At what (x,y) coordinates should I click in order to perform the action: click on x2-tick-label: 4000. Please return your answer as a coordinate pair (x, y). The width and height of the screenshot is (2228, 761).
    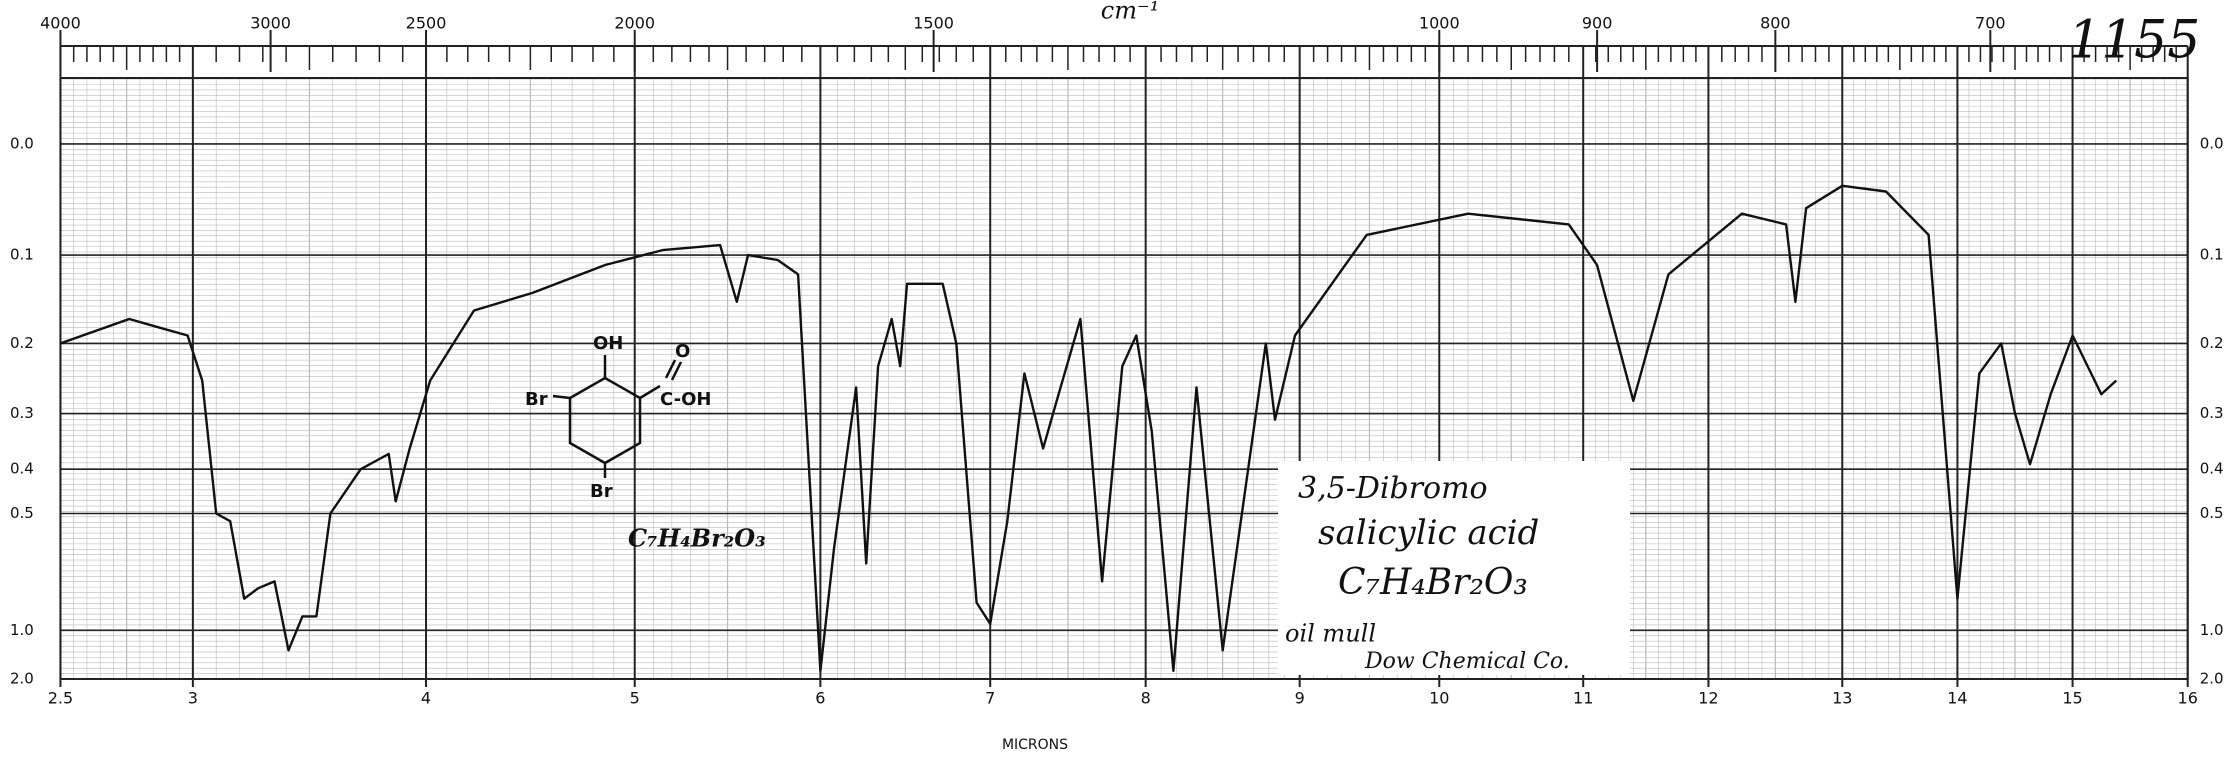
    Looking at the image, I should click on (60, 23).